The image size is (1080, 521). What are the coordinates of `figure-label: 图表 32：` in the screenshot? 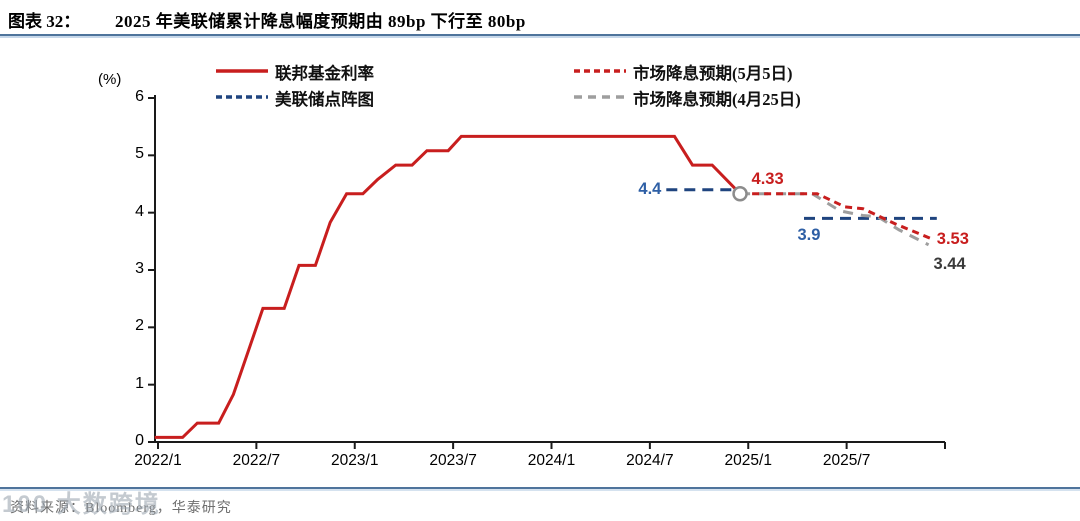 It's located at (44, 21).